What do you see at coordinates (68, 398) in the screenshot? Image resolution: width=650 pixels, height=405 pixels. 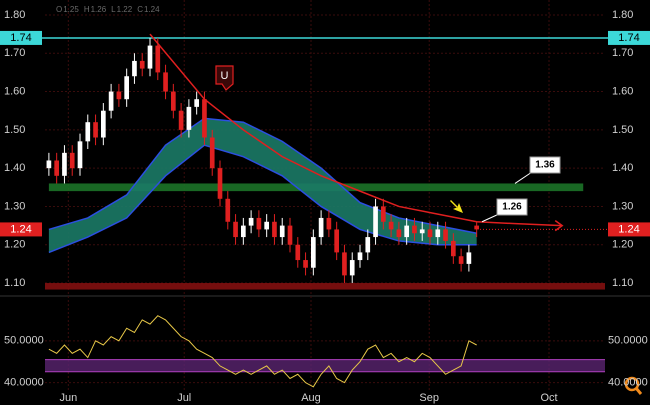 I see `x-tick-label: Jun` at bounding box center [68, 398].